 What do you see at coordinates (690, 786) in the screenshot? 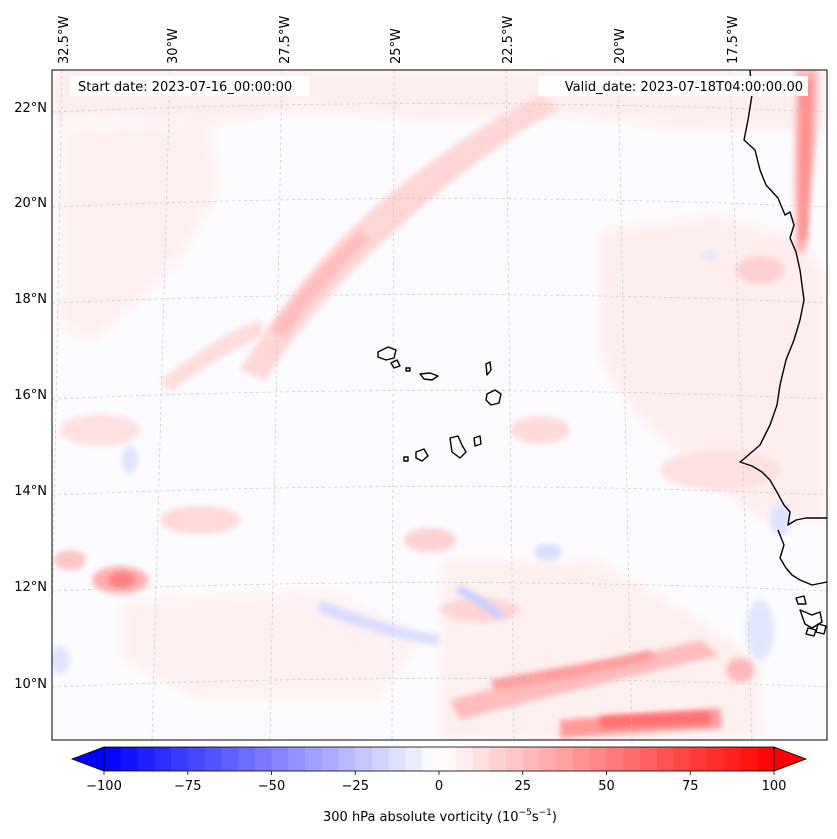
I see `colorbar-tick-label: 75` at bounding box center [690, 786].